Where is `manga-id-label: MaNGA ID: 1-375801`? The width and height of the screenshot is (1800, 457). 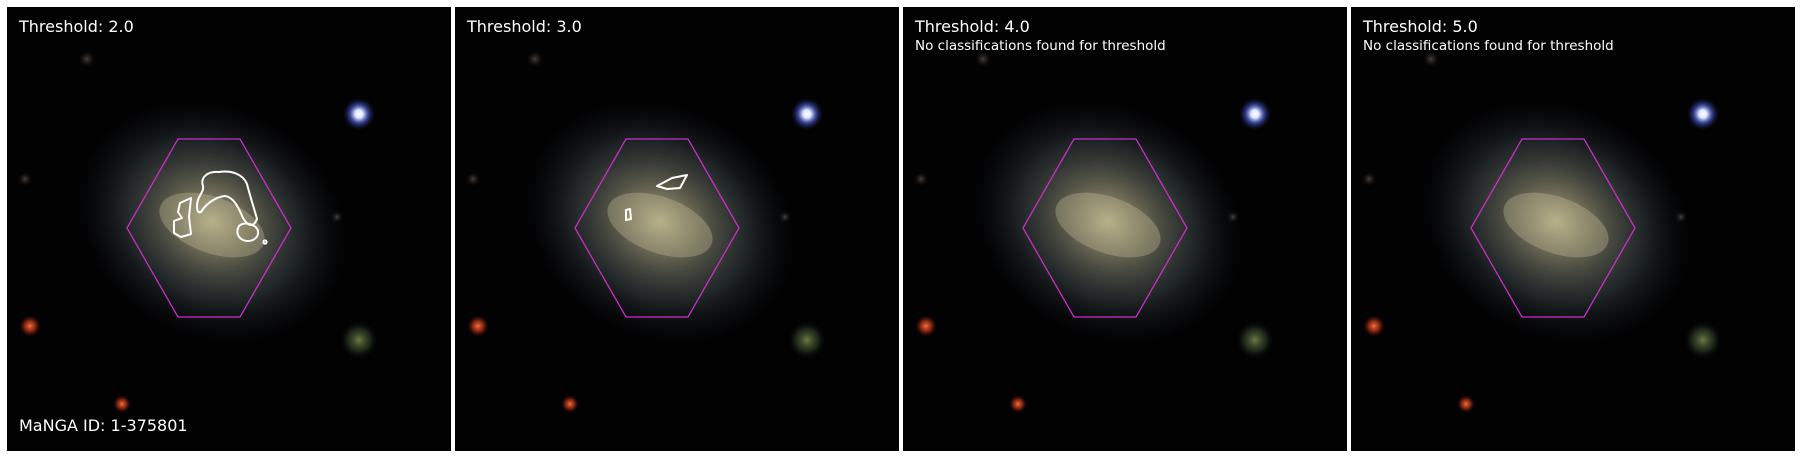
manga-id-label: MaNGA ID: 1-375801 is located at coordinates (103, 425).